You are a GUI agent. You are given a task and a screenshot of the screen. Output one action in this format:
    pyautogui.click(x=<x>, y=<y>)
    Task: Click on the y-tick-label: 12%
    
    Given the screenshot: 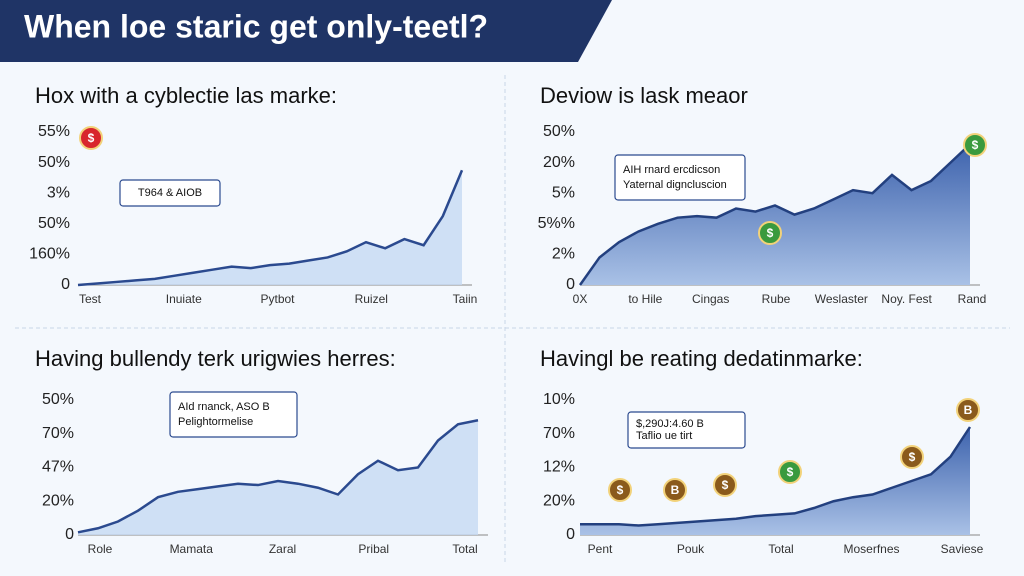 What is the action you would take?
    pyautogui.click(x=559, y=467)
    